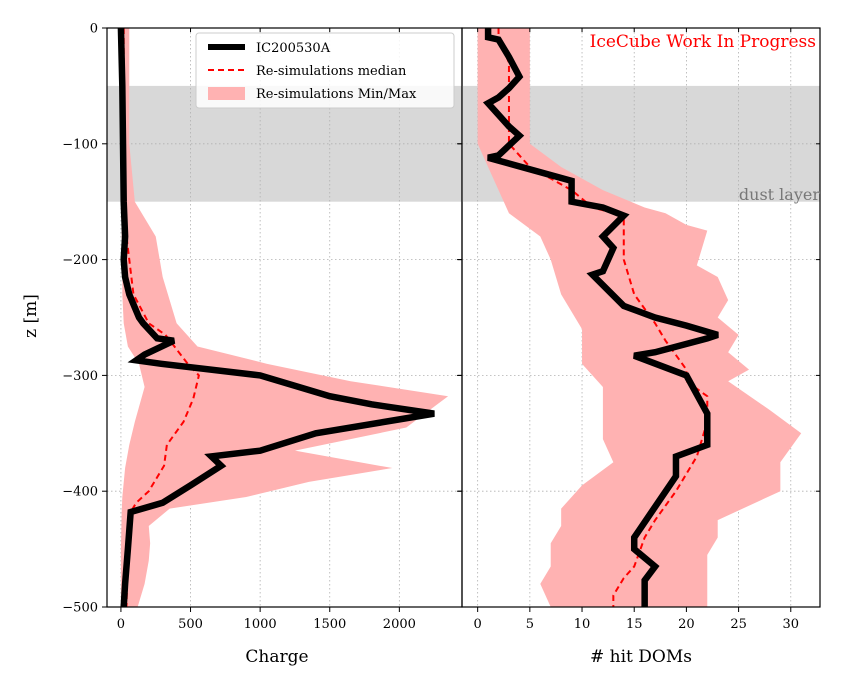  I want to click on x-tick-label: 25, so click(738, 624).